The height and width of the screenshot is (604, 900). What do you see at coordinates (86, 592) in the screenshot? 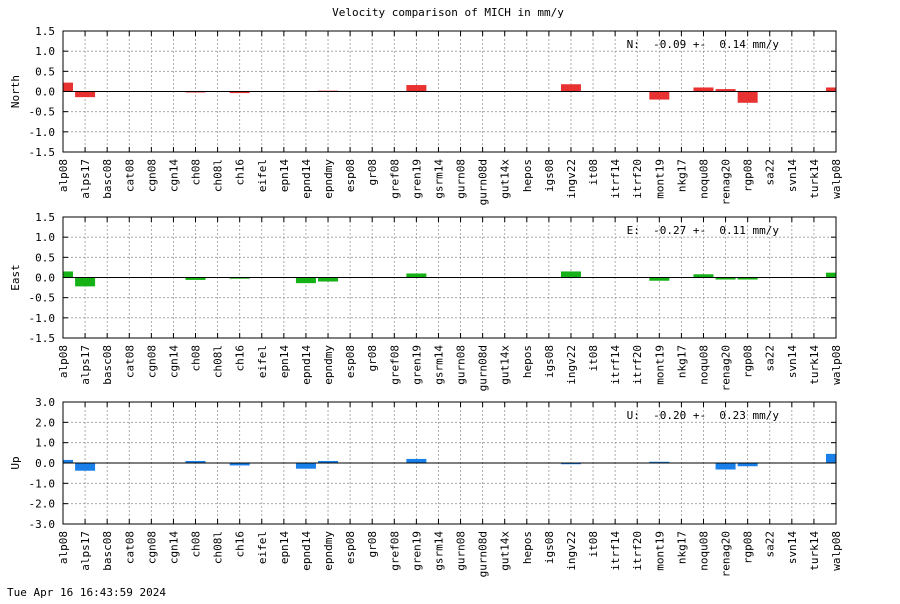
I see `footer-timestamp: Tue Apr 16 16:43:59 2024` at bounding box center [86, 592].